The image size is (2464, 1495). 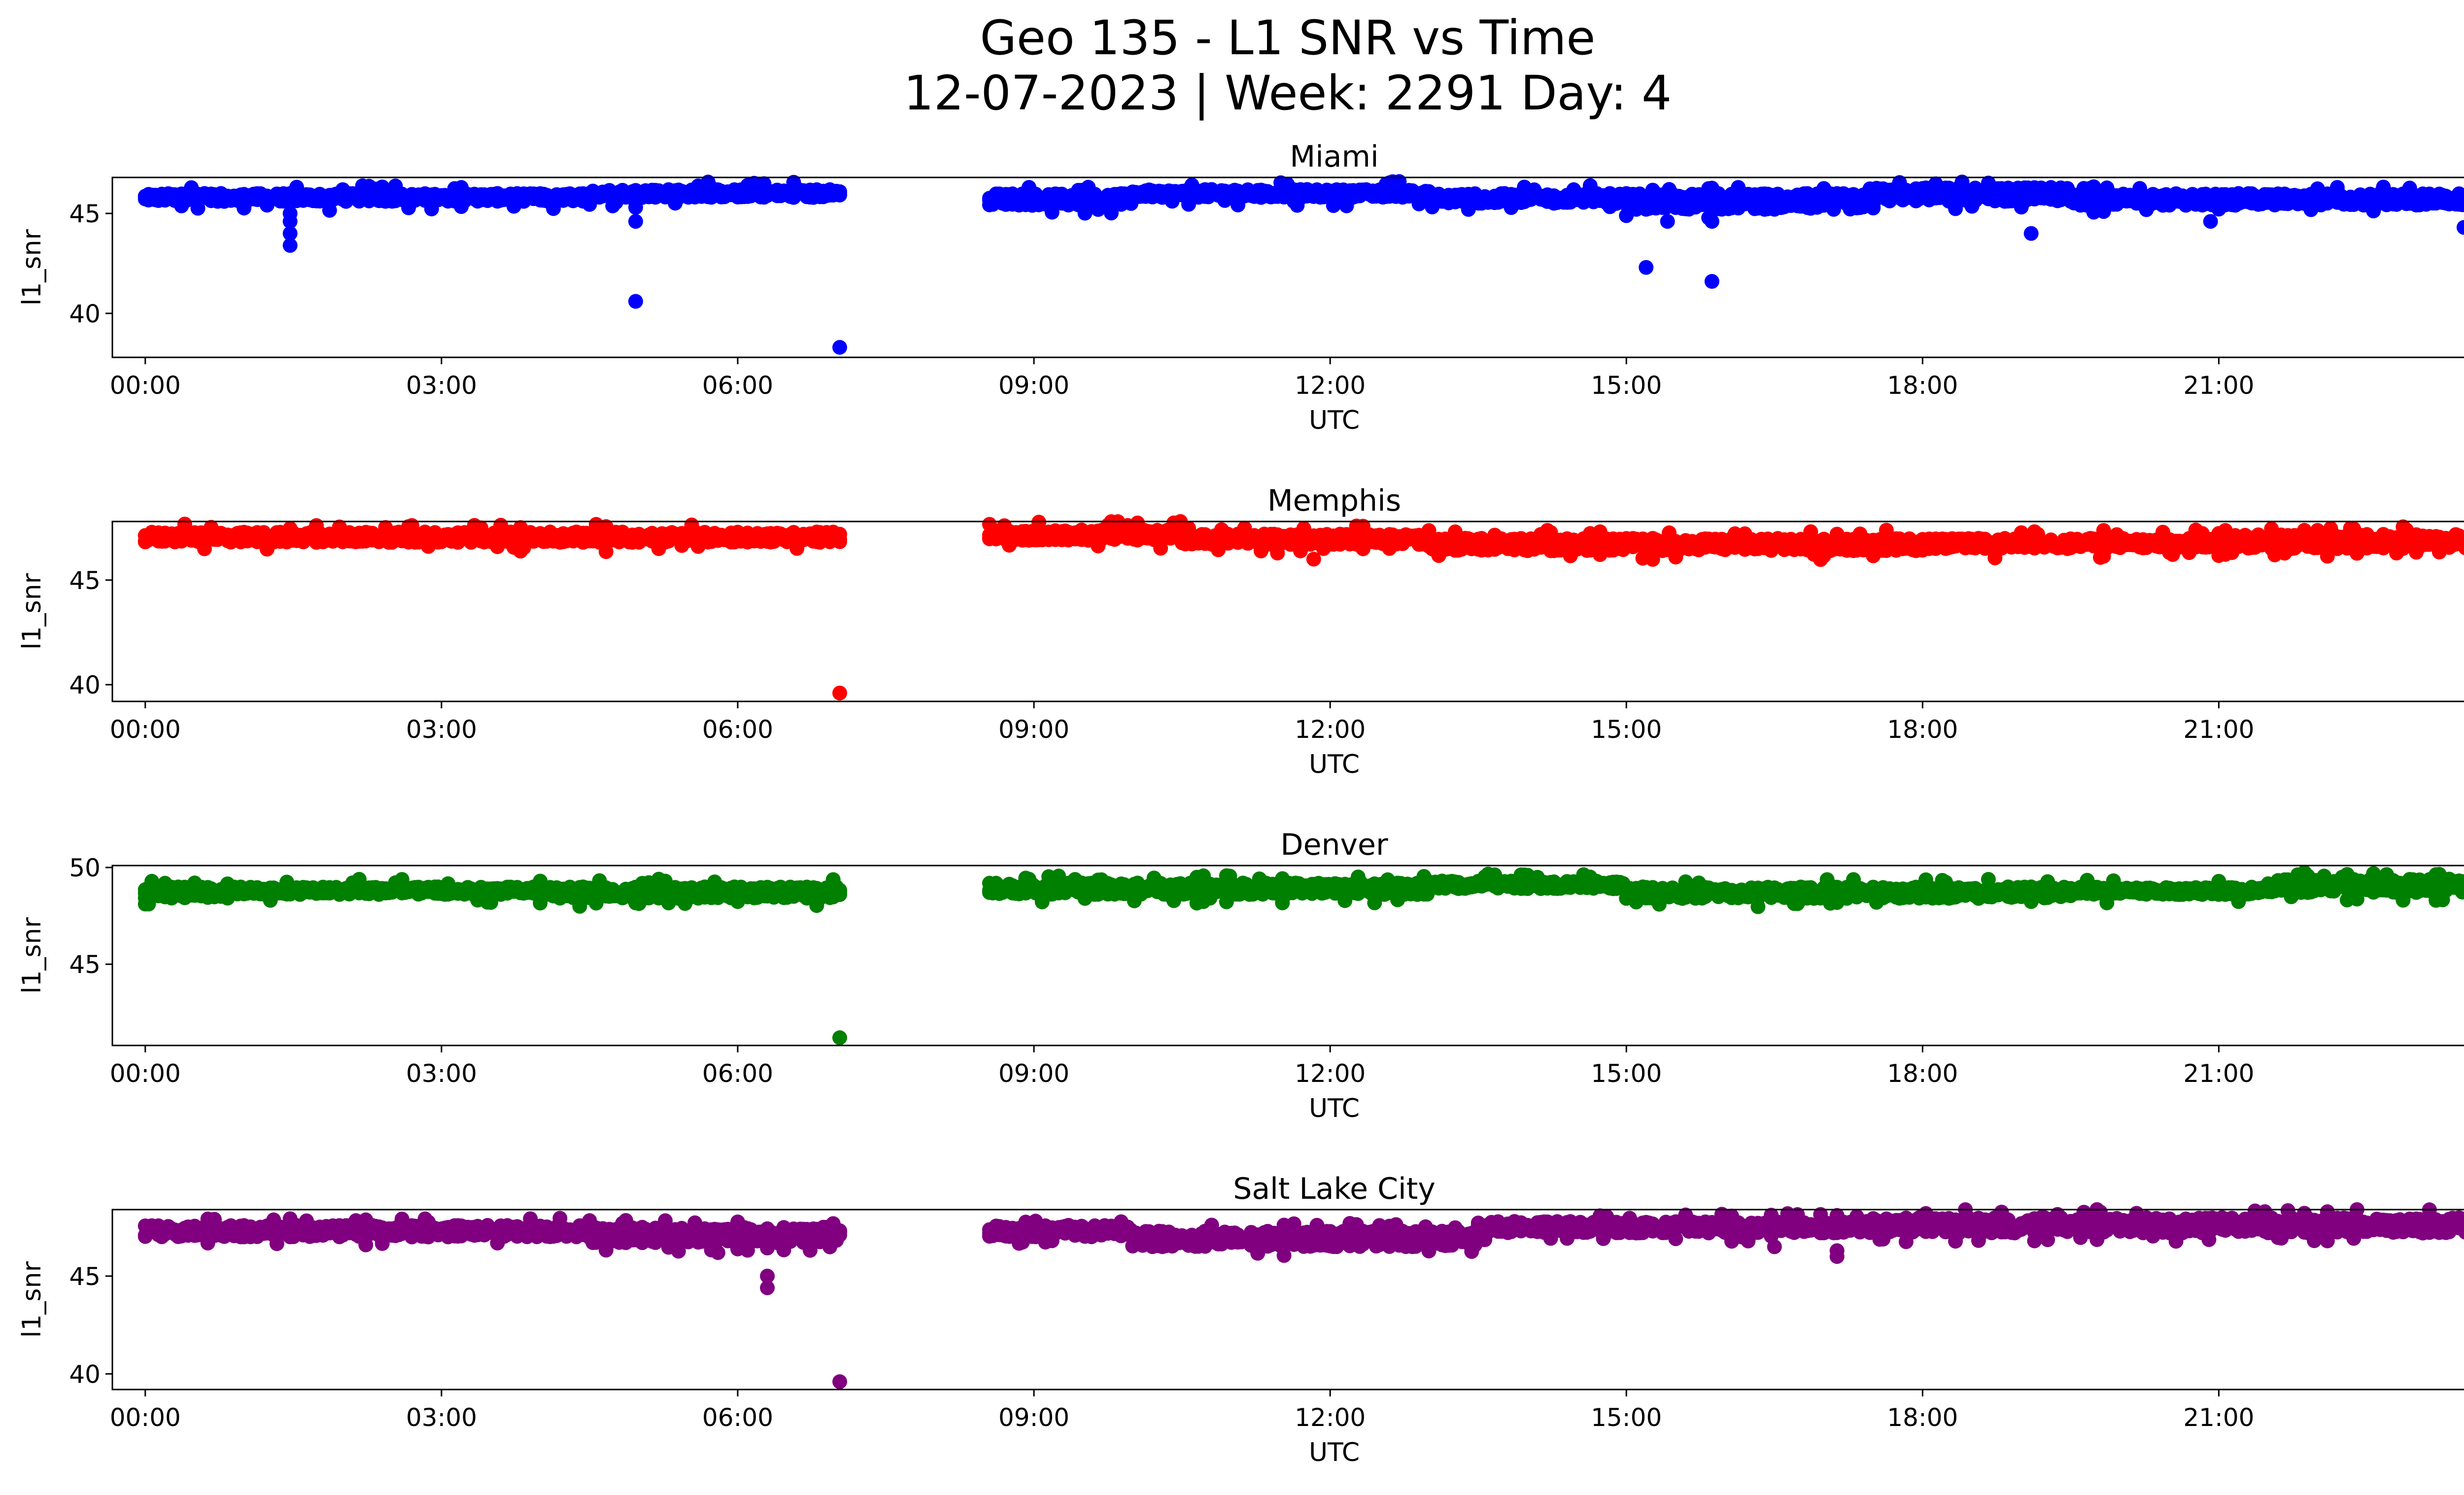 What do you see at coordinates (1288, 93) in the screenshot?
I see `figure-title-line-2: 12-07-2023 | Week: 2291 Day: 4` at bounding box center [1288, 93].